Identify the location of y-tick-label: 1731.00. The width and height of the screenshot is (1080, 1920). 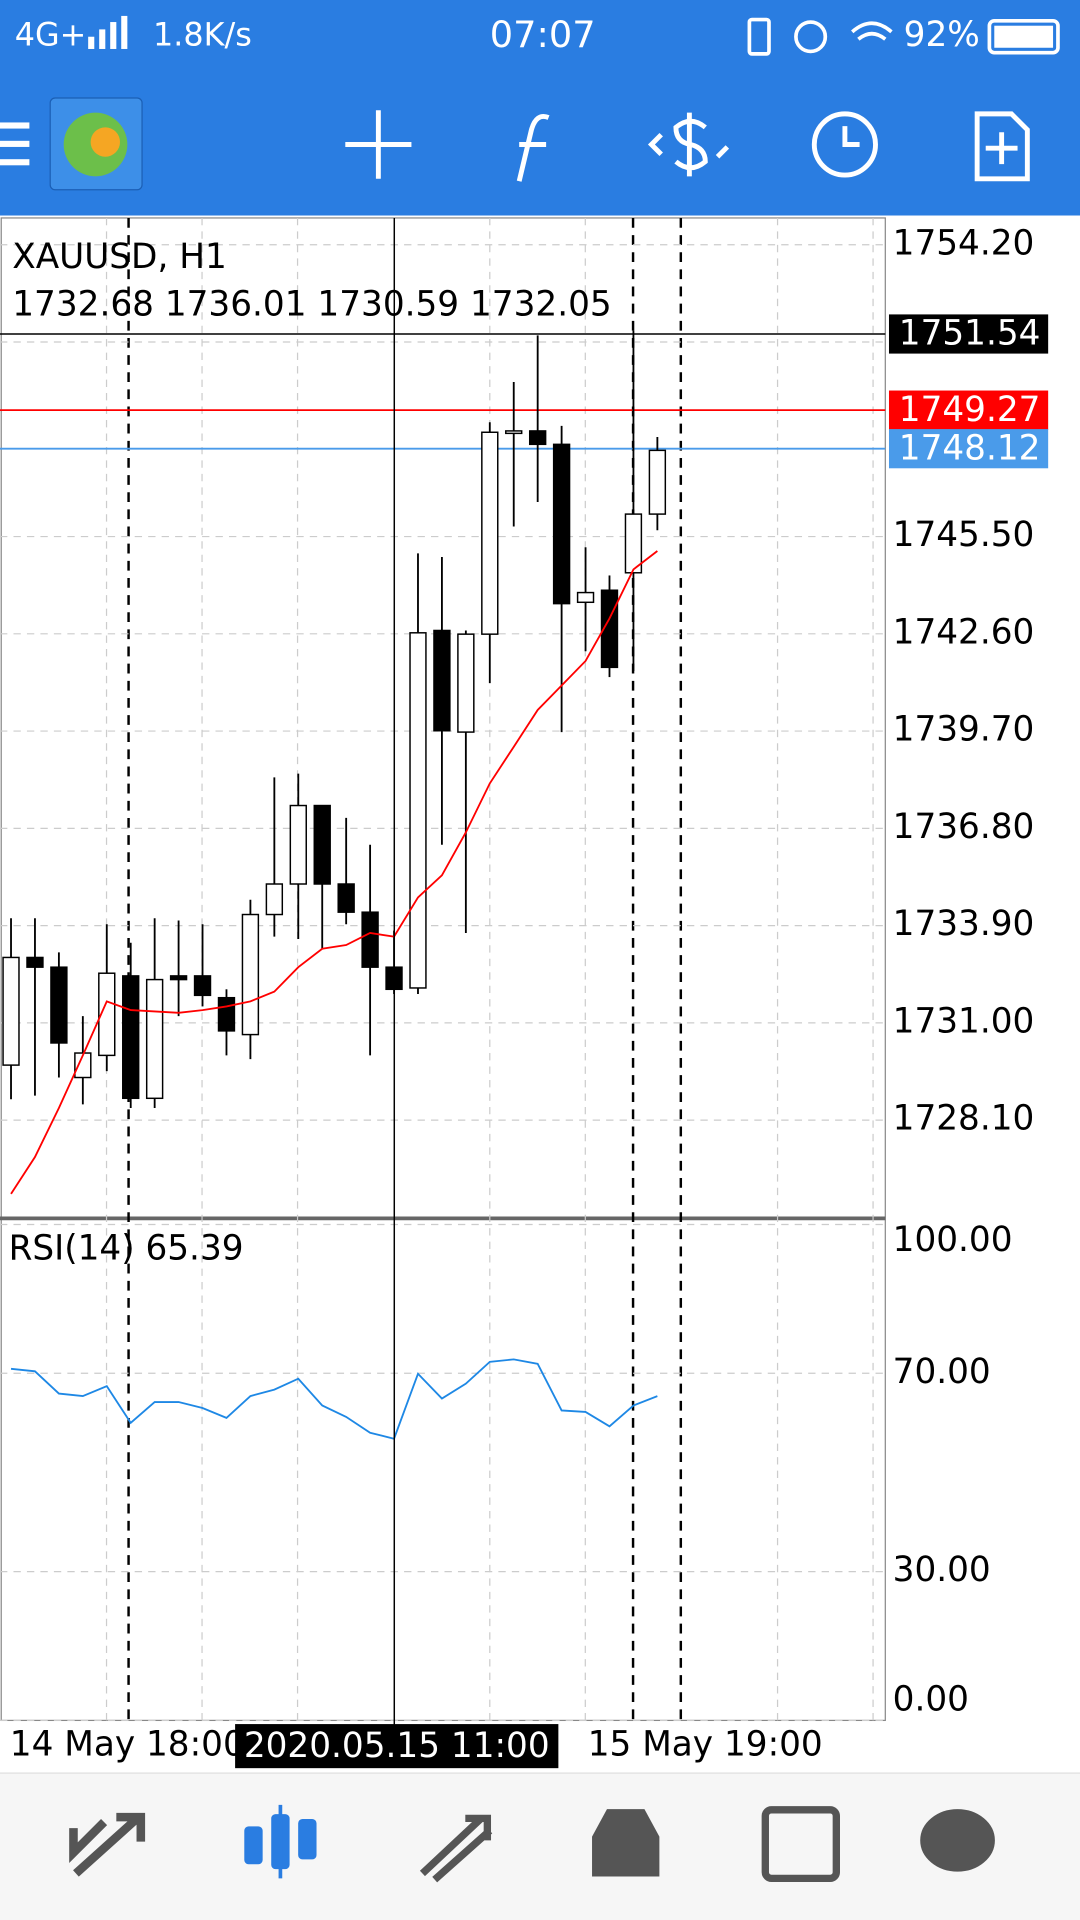
(964, 1021).